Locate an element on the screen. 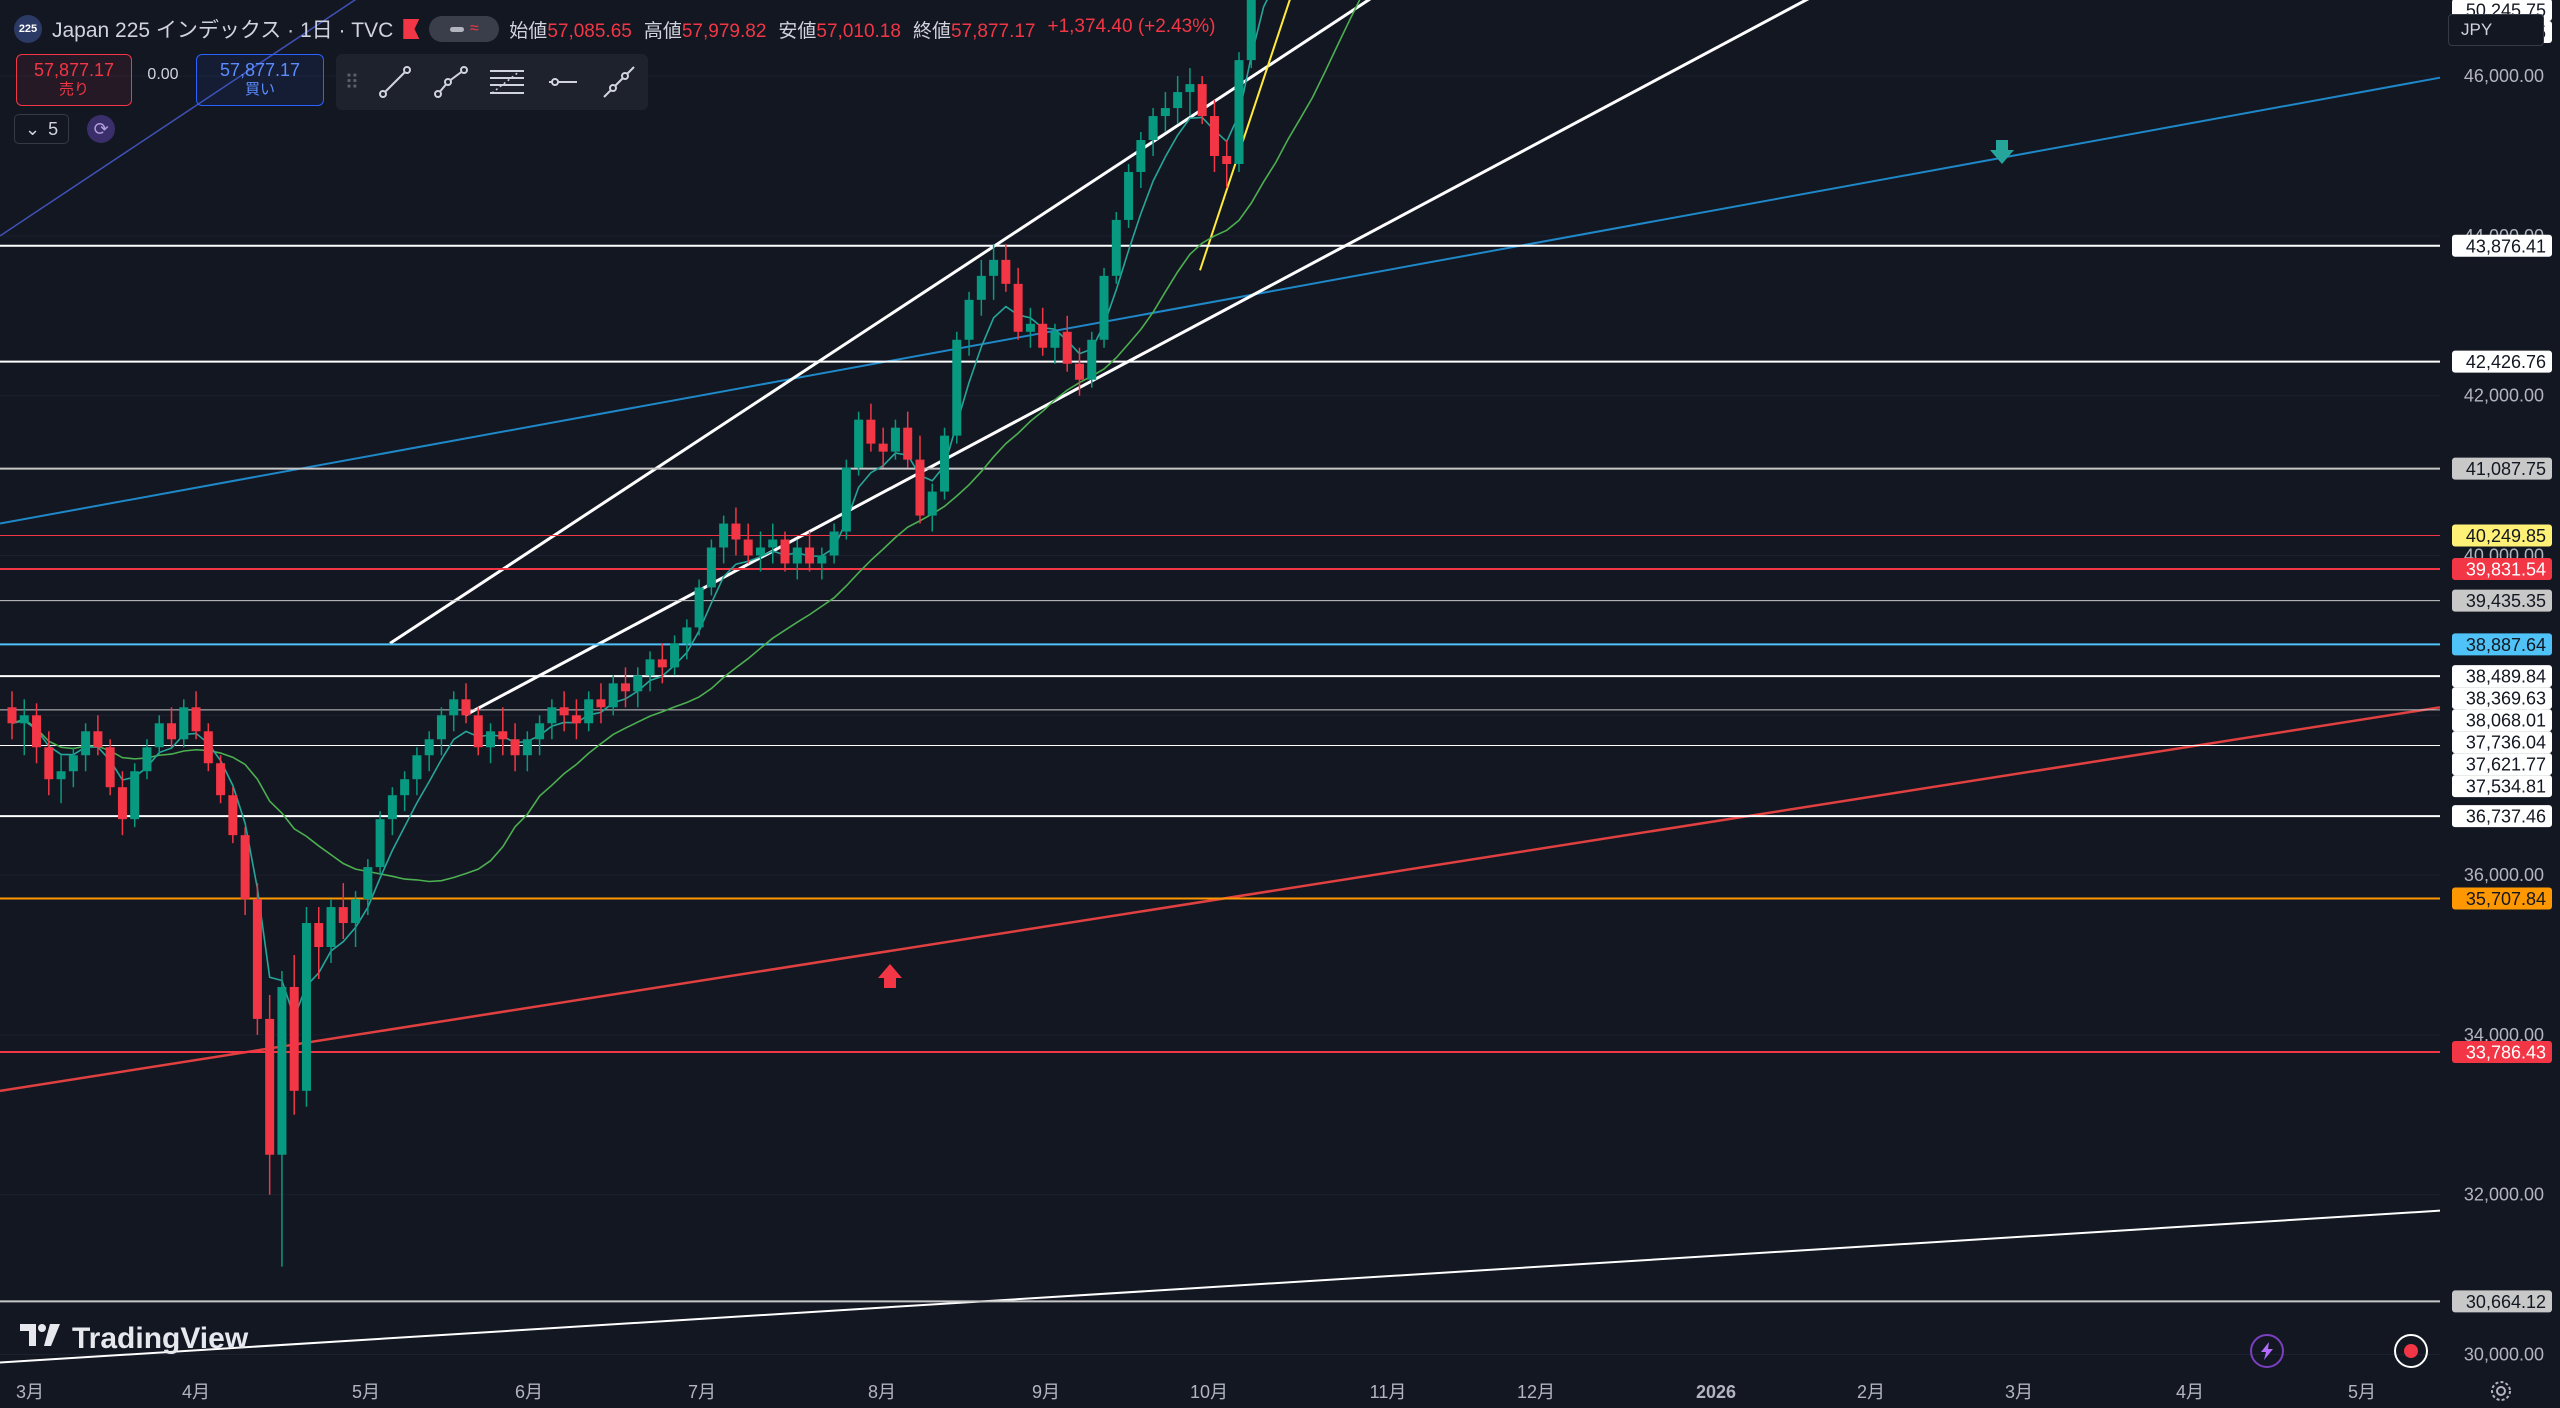 The width and height of the screenshot is (2560, 1408). low-value: 57,010.18 is located at coordinates (858, 31).